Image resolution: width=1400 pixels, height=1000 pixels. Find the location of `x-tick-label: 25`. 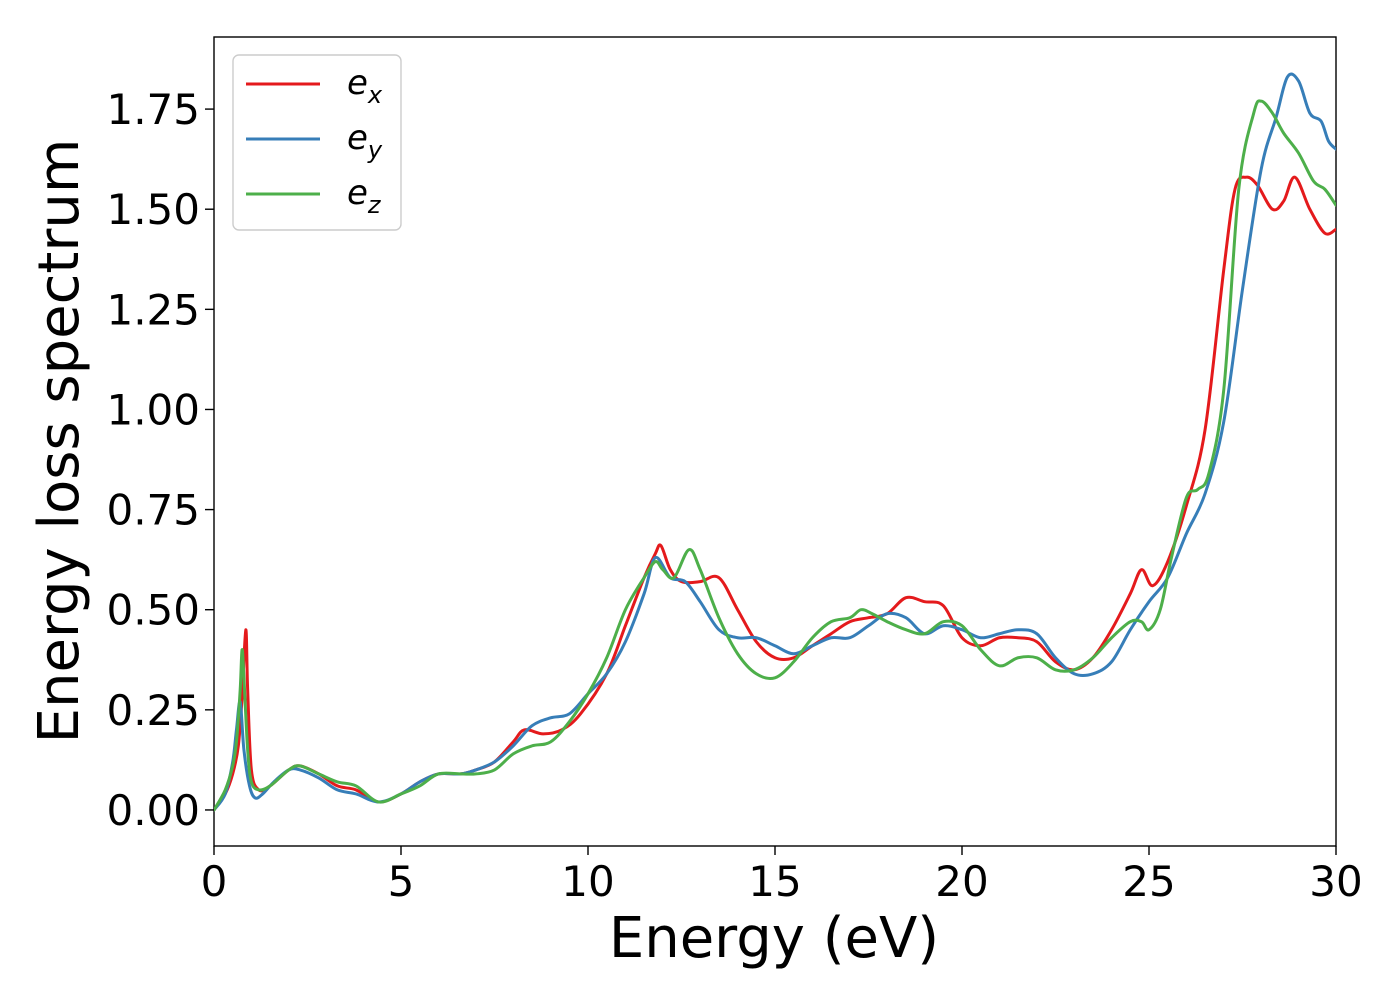

x-tick-label: 25 is located at coordinates (1148, 881).